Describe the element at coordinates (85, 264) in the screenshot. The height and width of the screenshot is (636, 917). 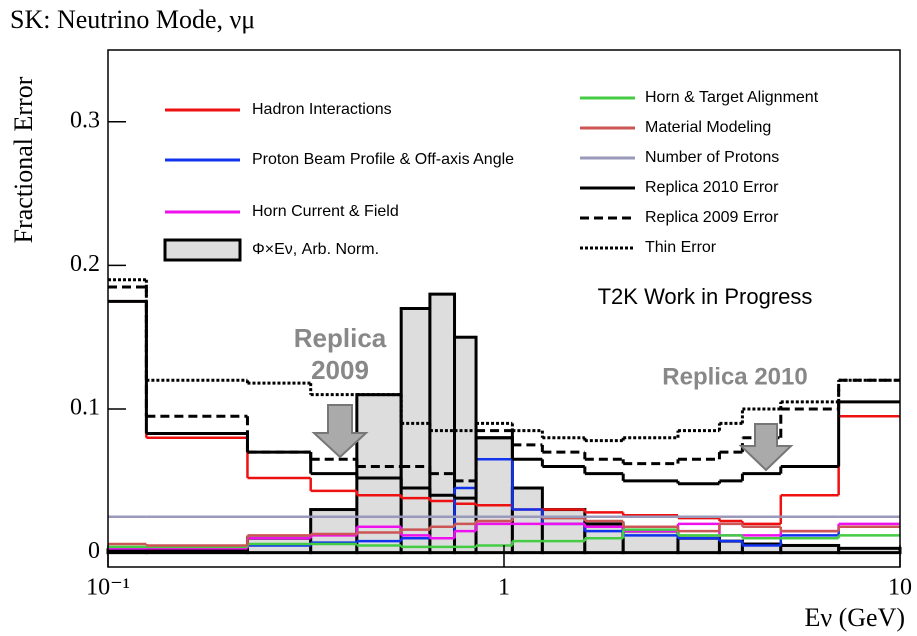
I see `y-tick-label: 0.2` at that location.